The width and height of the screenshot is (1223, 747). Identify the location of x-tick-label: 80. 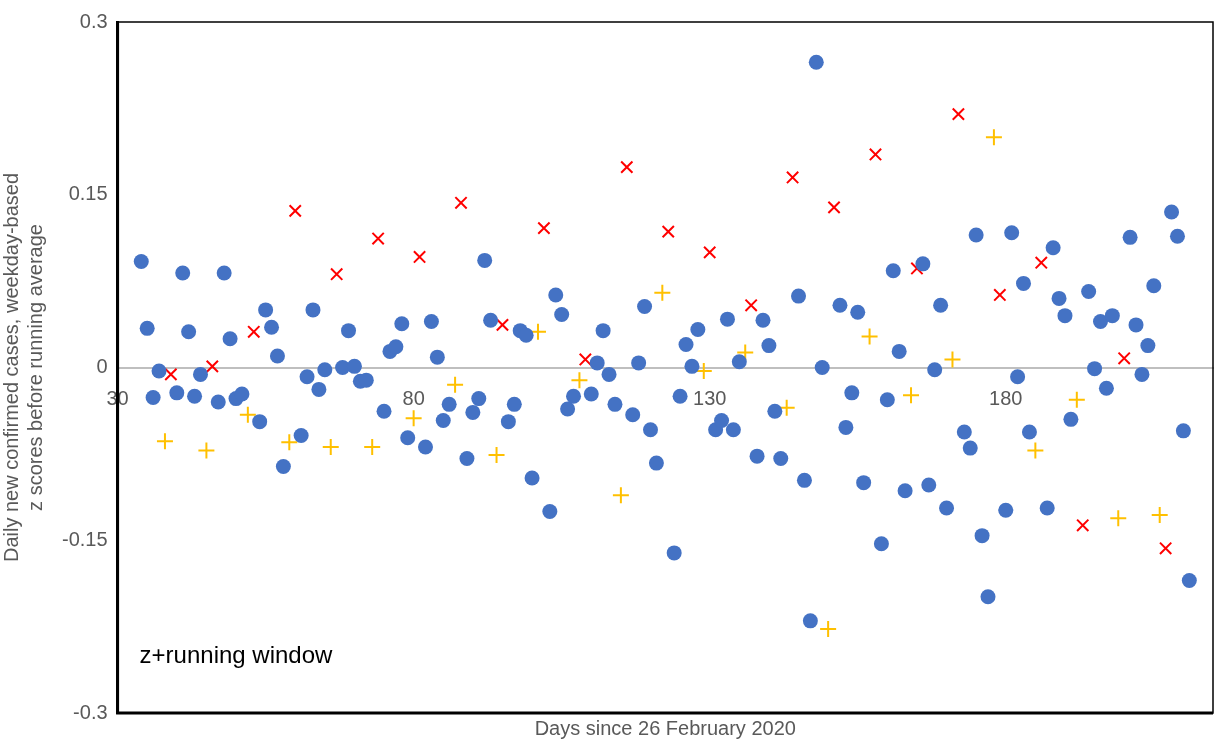
(413, 398).